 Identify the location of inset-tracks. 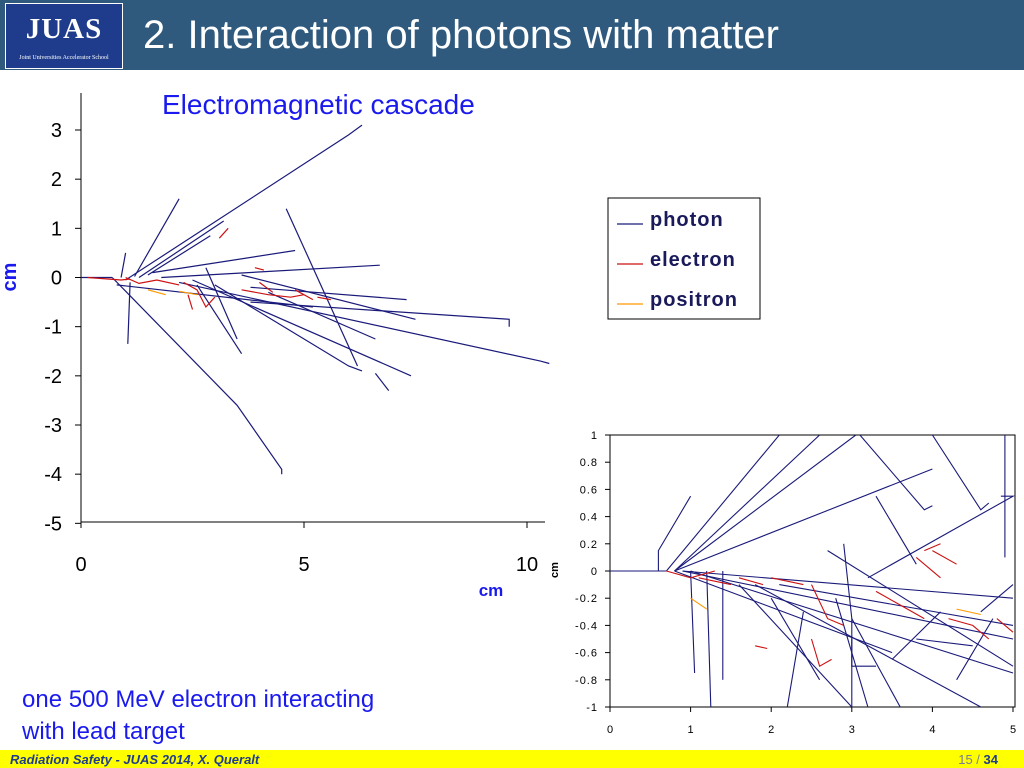
(812, 571).